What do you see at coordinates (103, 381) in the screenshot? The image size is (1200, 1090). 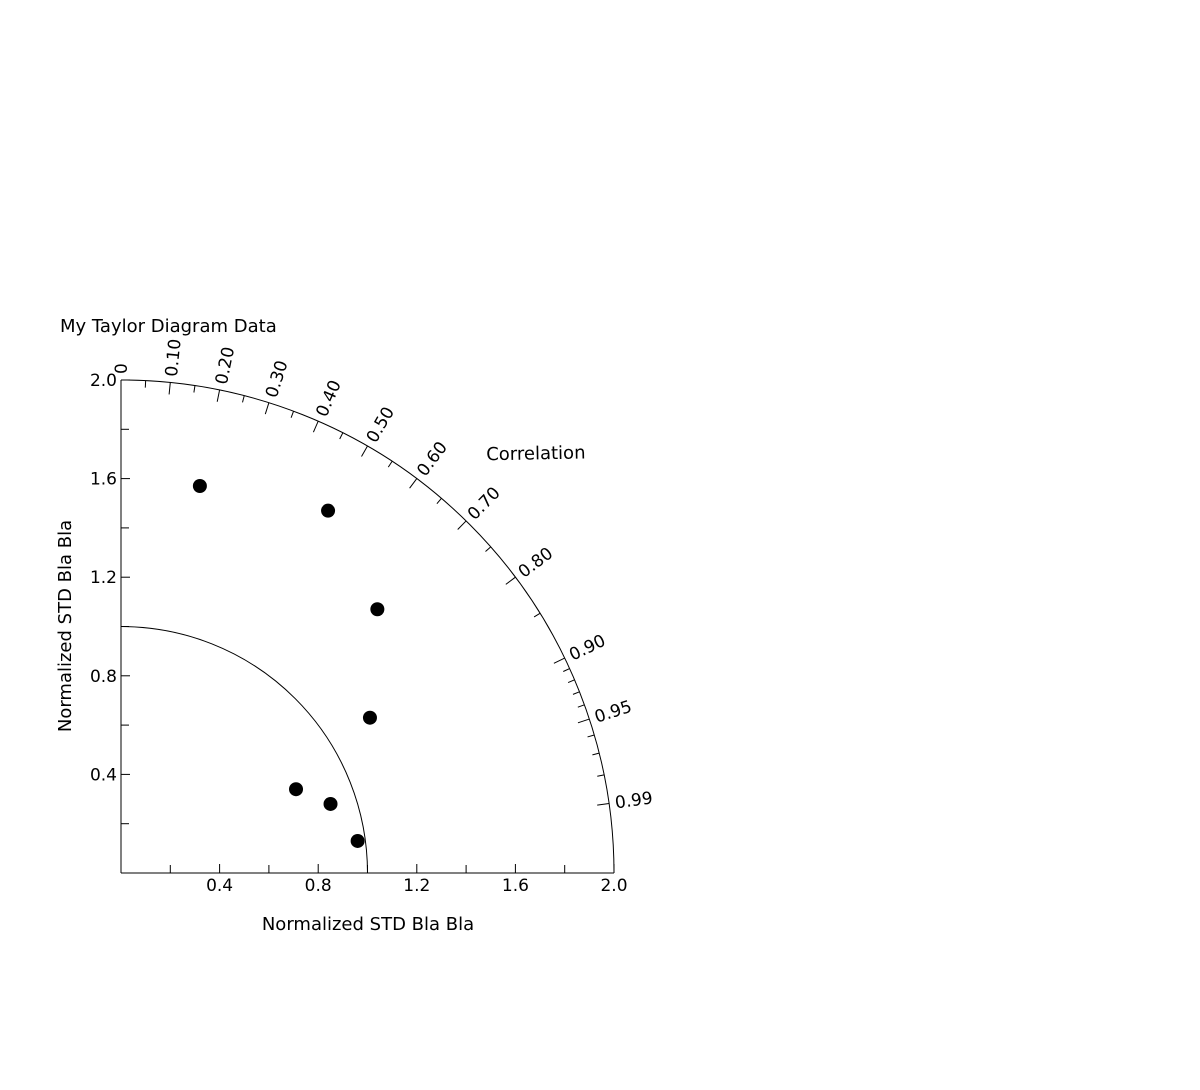 I see `y-tick-label: 2.0` at bounding box center [103, 381].